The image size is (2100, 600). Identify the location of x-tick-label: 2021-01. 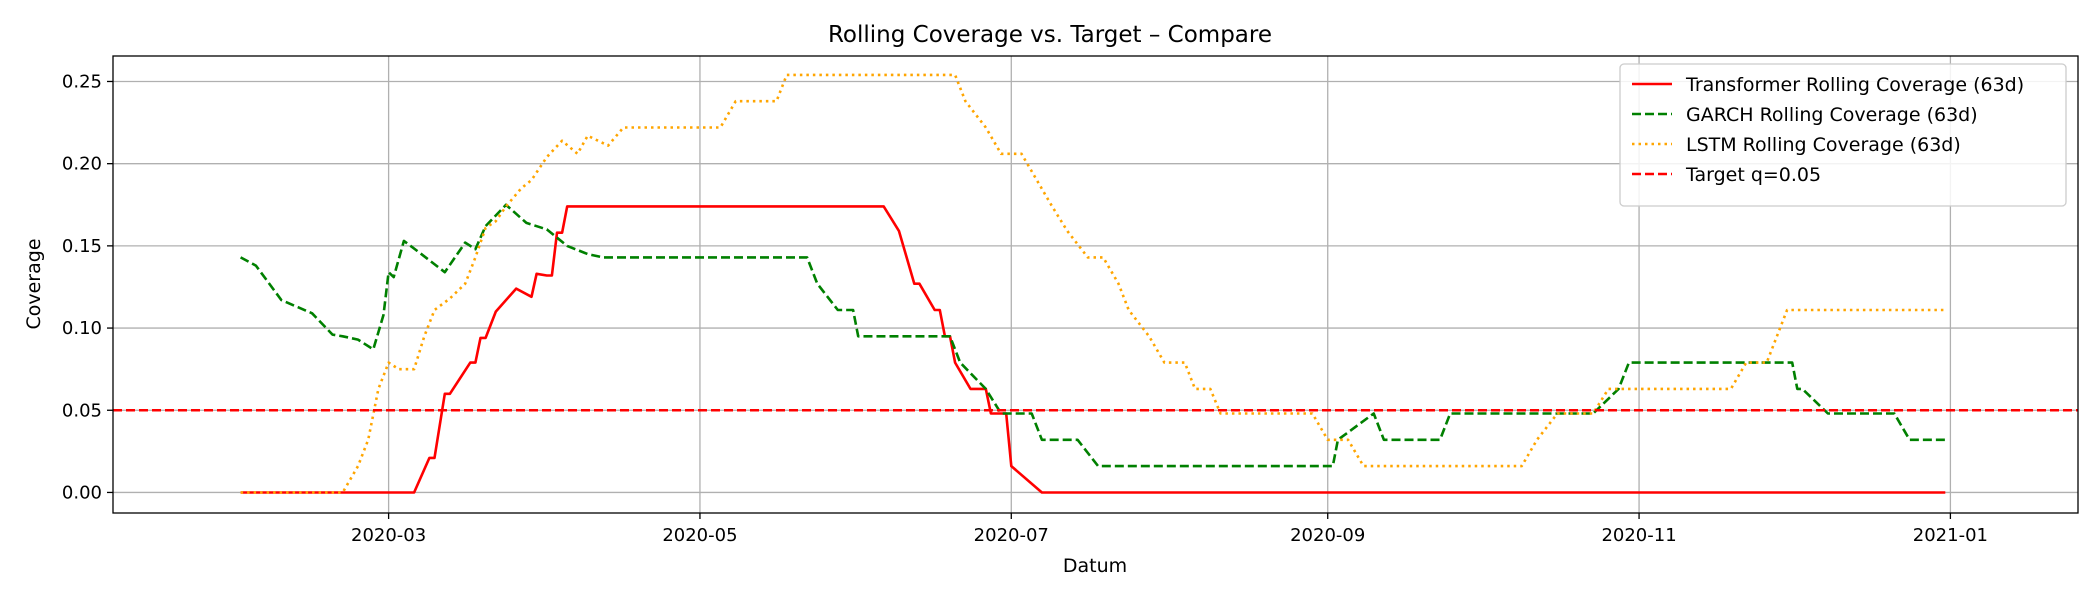
(1950, 535).